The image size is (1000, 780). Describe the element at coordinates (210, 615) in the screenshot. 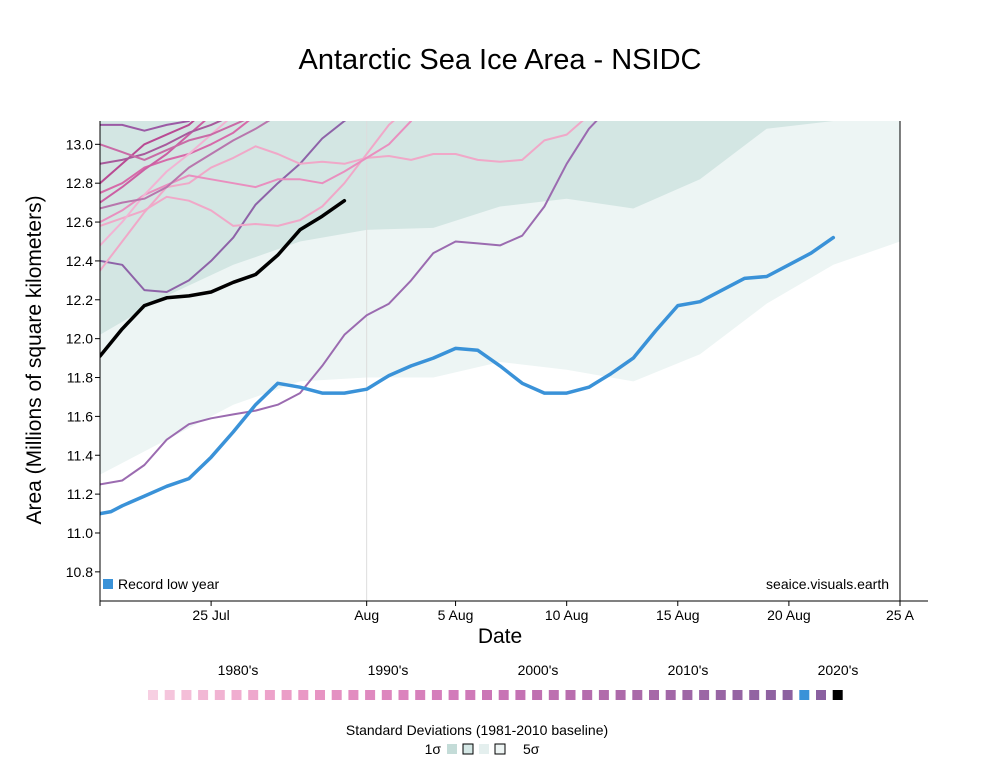

I see `x-tick-label: 25 Jul` at that location.